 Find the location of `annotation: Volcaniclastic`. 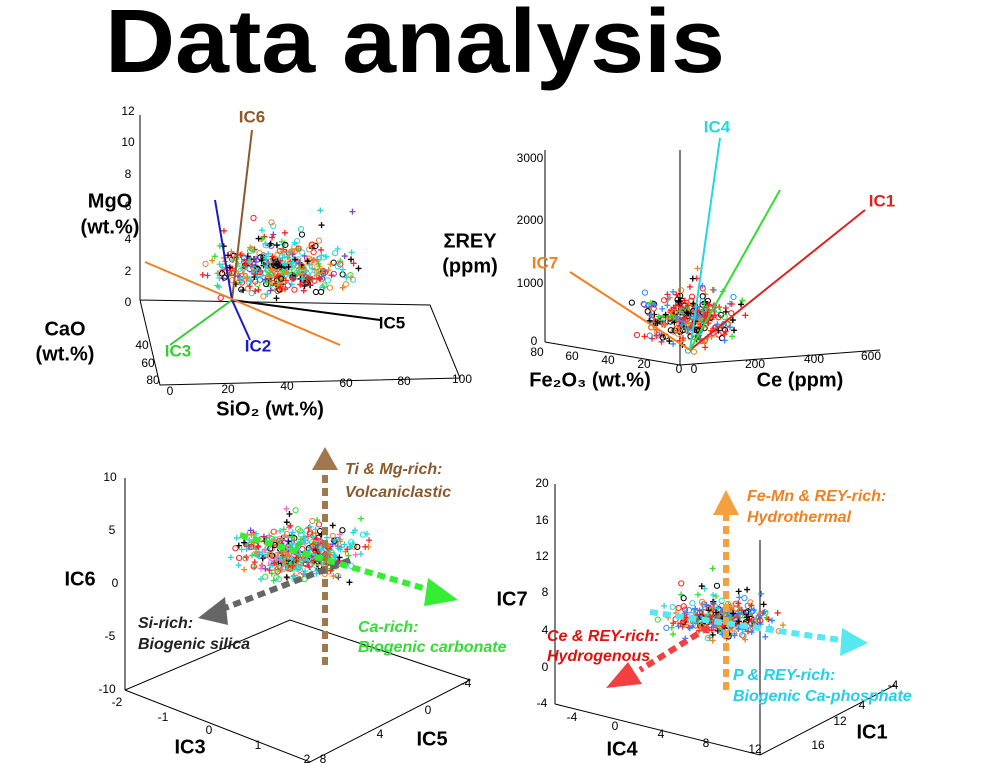

annotation: Volcaniclastic is located at coordinates (398, 492).